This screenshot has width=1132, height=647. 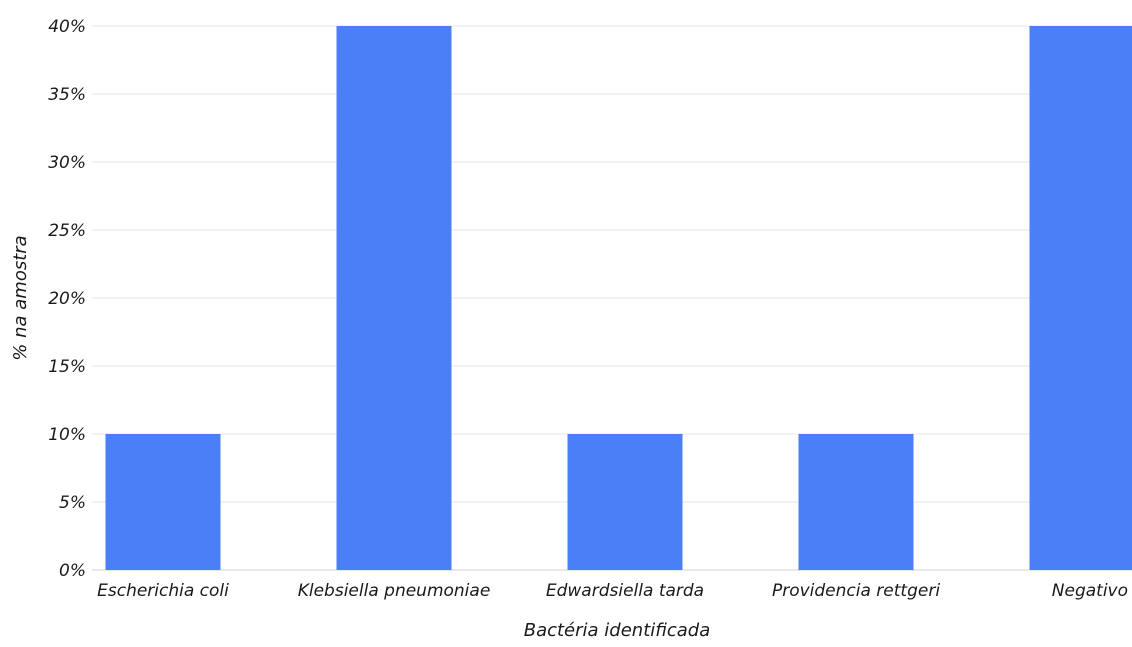 I want to click on y-tick-label: 40%, so click(x=67, y=27).